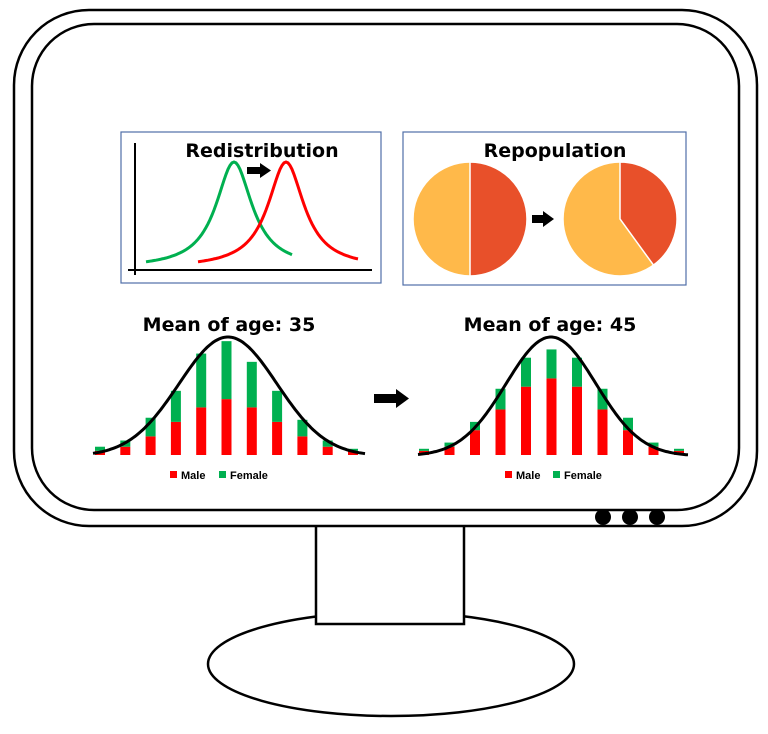 The height and width of the screenshot is (734, 768). Describe the element at coordinates (498, 219) in the screenshot. I see `pie-before-slice-minor` at that location.